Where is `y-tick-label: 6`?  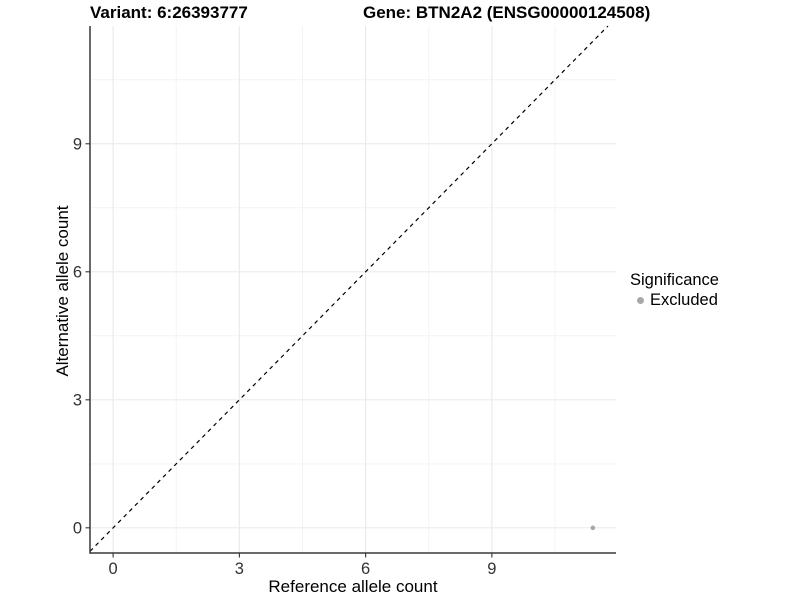 y-tick-label: 6 is located at coordinates (77, 272).